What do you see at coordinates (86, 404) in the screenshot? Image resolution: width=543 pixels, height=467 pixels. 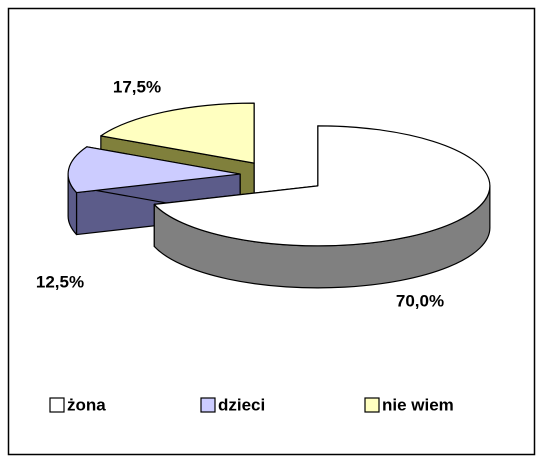 I see `legend-label: żona` at bounding box center [86, 404].